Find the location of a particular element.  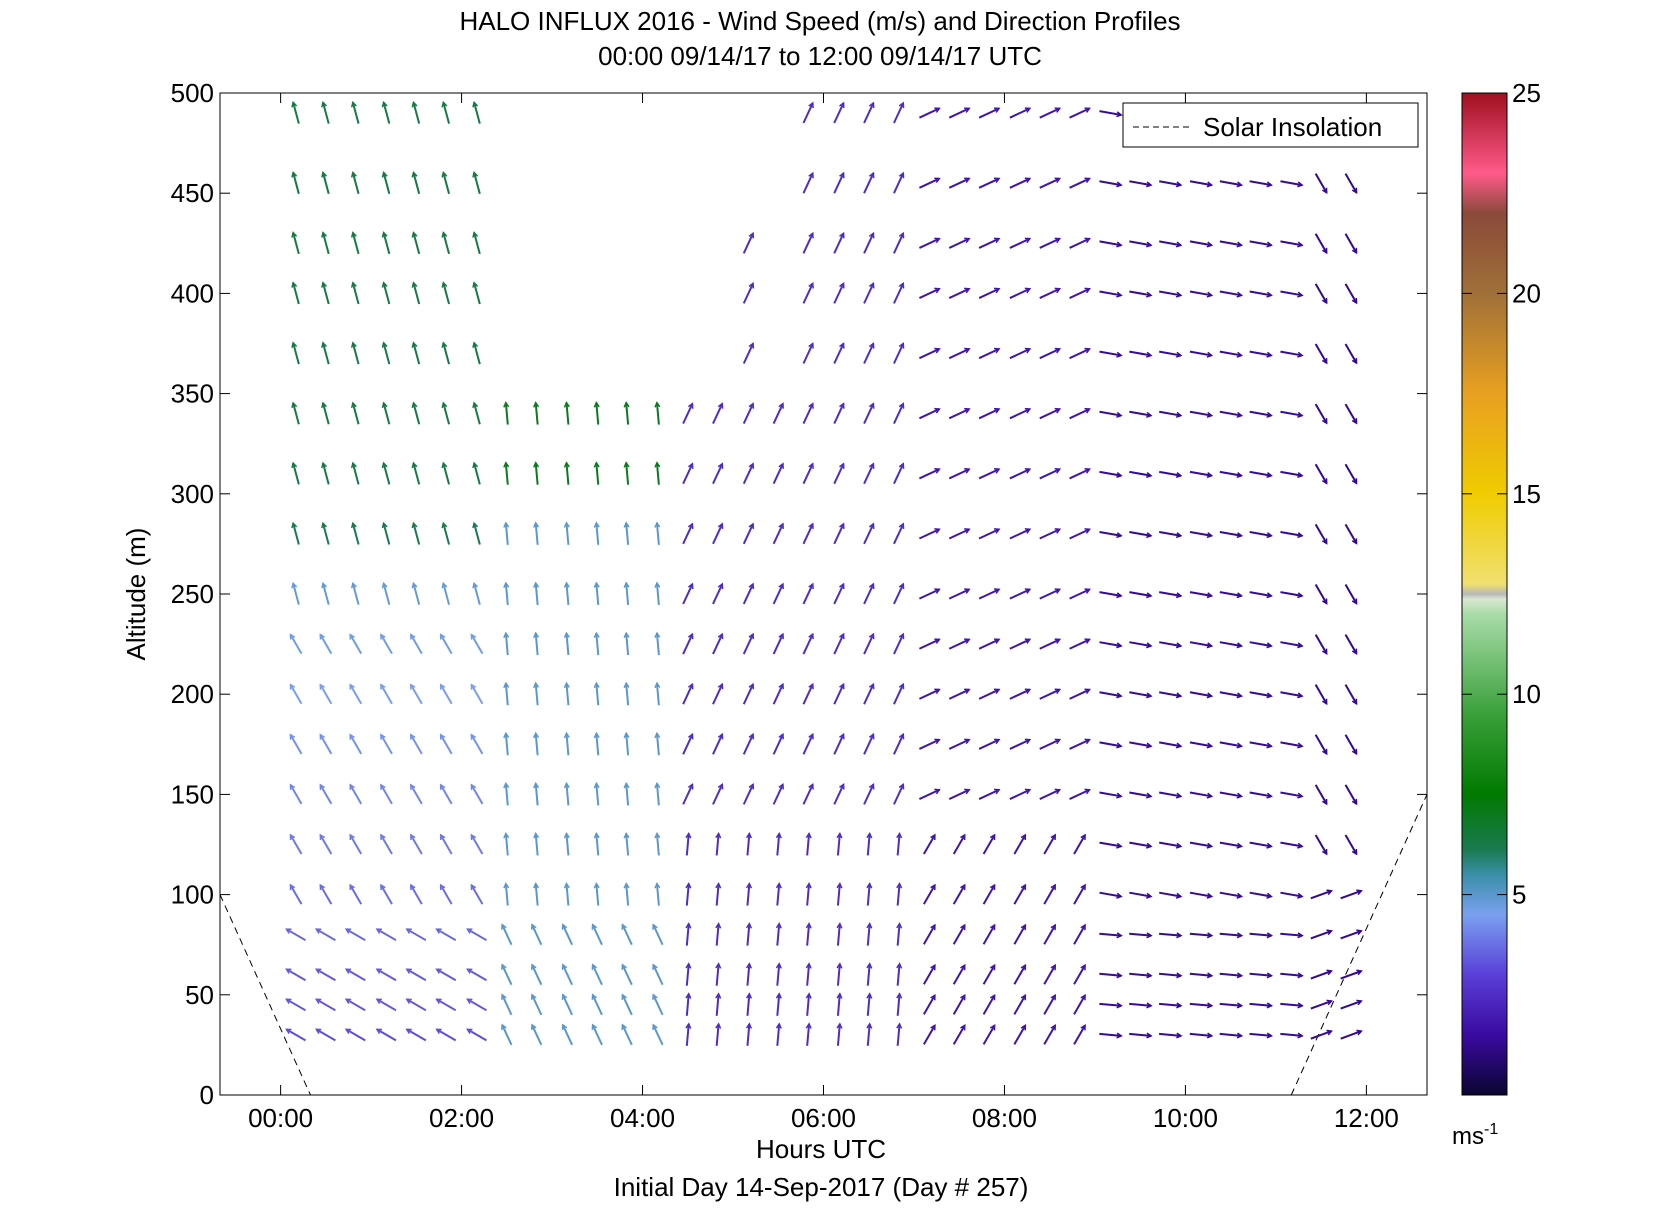

colorbar-tick-label: 20 is located at coordinates (1526, 293).